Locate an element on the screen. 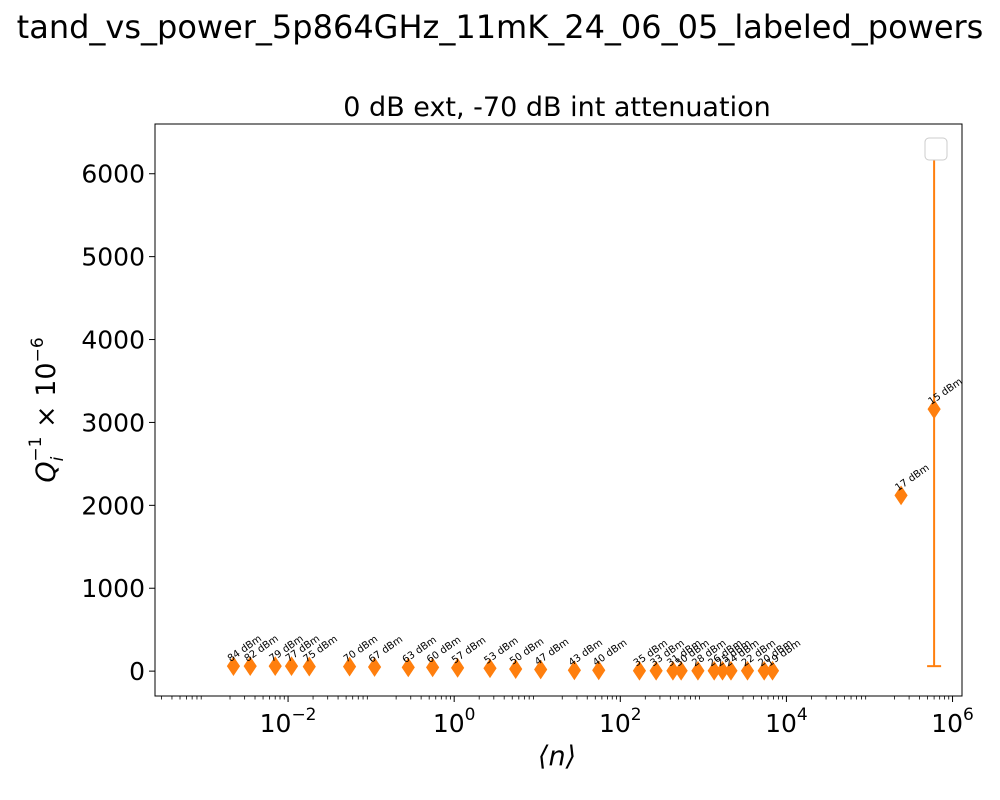 Image resolution: width=1000 pixels, height=800 pixels. x-tick-label: 10² is located at coordinates (620, 721).